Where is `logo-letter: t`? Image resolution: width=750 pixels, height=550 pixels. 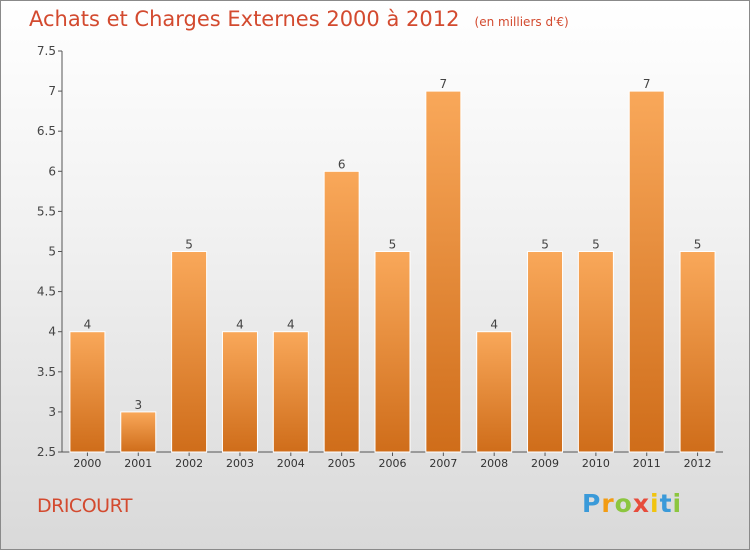
logo-letter: t is located at coordinates (666, 503).